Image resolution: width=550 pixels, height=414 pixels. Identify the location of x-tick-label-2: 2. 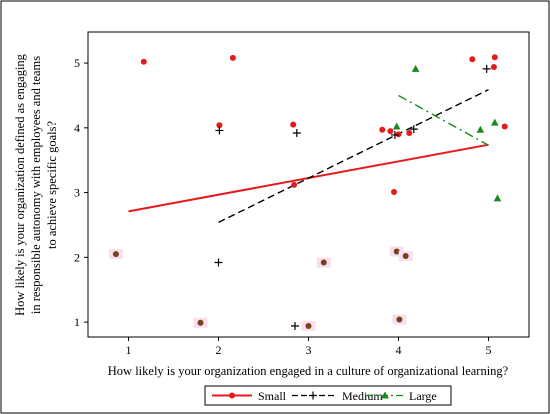
(219, 350).